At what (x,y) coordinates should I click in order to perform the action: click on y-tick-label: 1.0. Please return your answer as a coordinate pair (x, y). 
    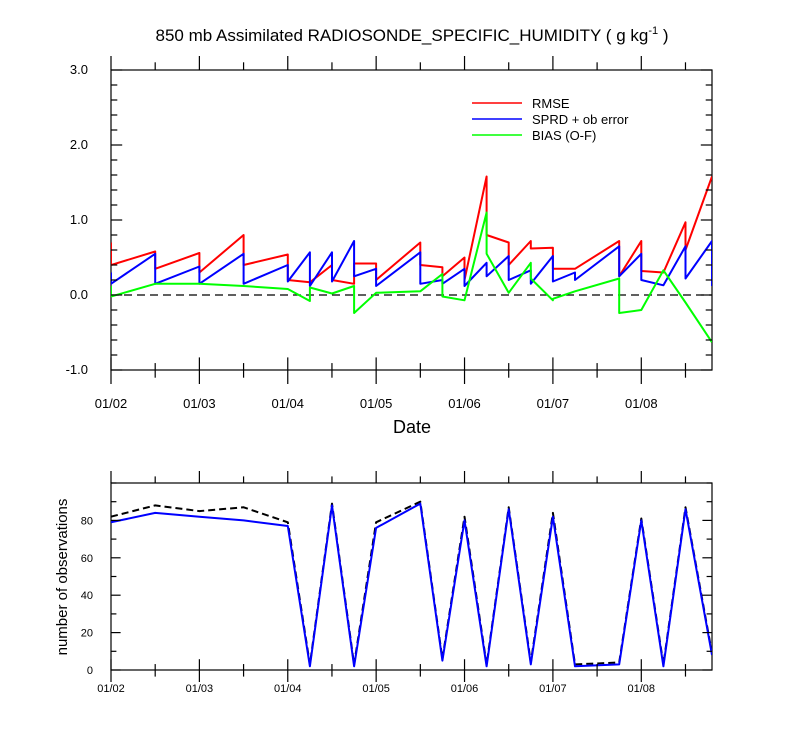
    Looking at the image, I should click on (79, 219).